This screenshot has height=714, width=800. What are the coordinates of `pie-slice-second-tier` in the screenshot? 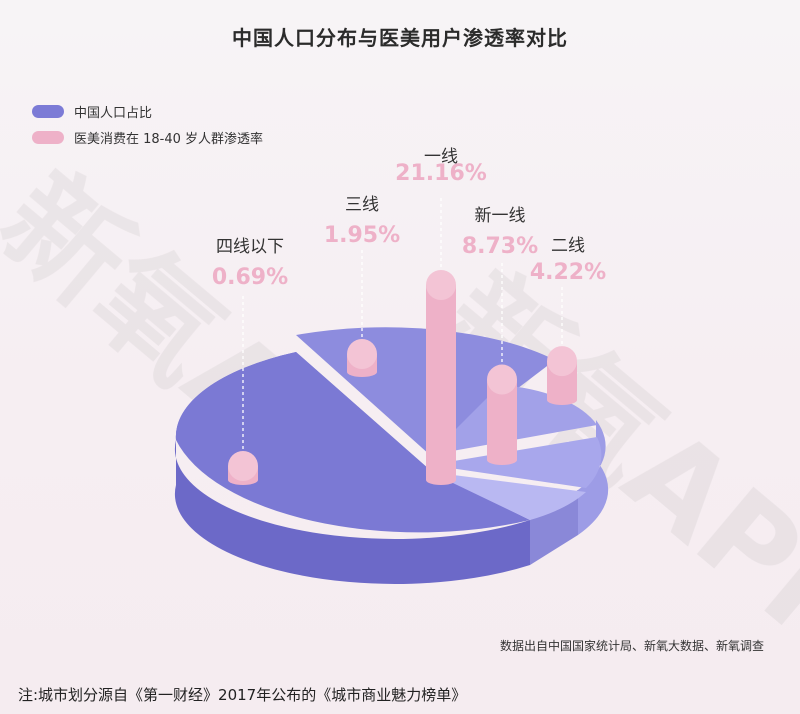 It's located at (508, 496).